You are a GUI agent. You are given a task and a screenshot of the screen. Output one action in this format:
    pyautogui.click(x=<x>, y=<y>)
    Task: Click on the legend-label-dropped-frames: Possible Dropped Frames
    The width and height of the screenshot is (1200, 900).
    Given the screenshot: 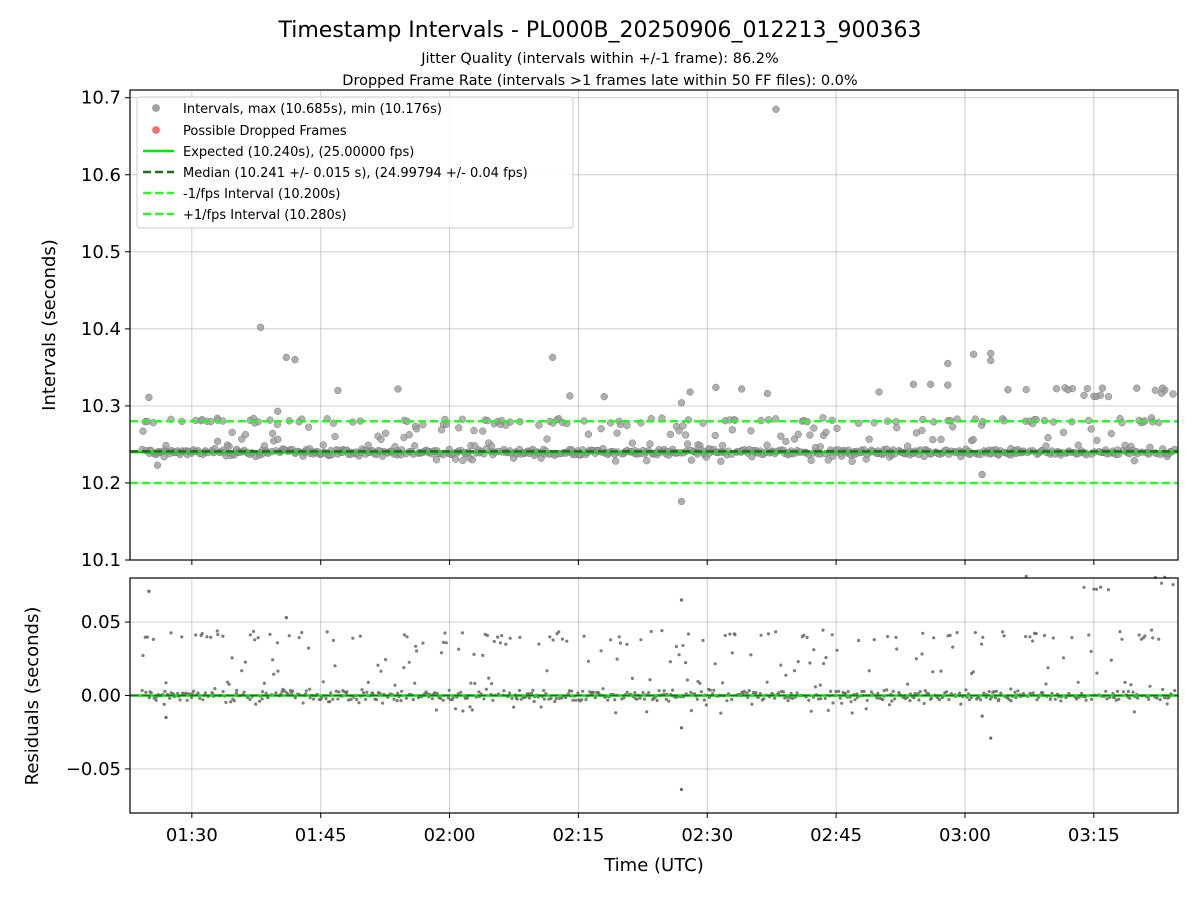 What is the action you would take?
    pyautogui.click(x=265, y=131)
    